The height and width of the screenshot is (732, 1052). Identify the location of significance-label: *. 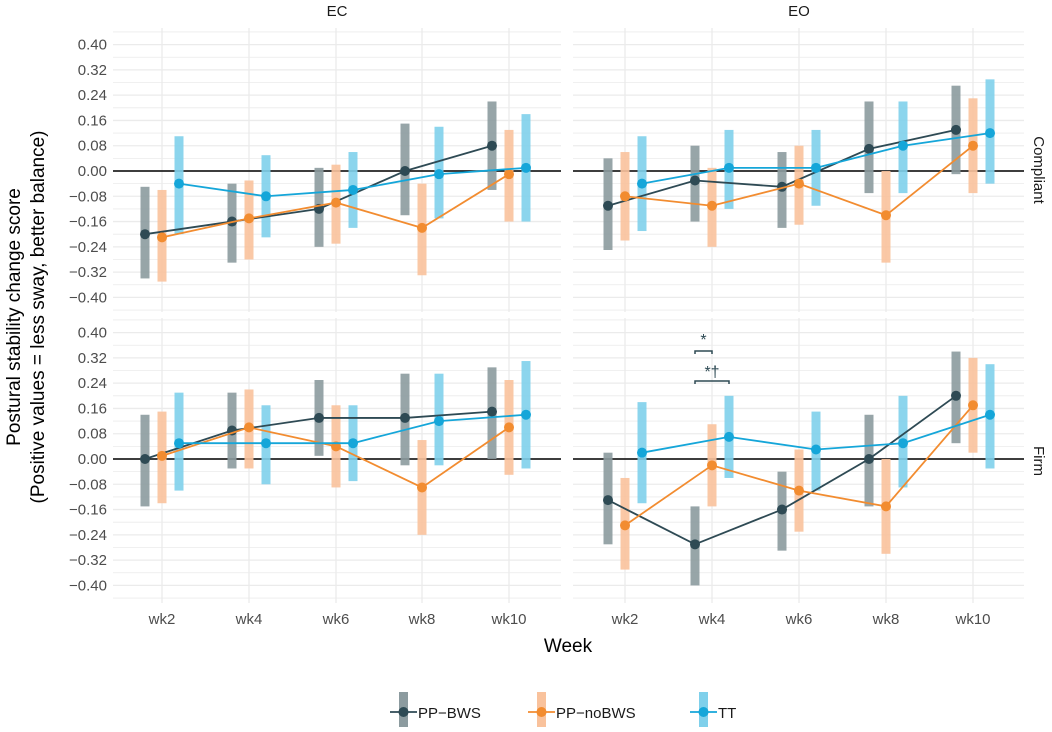
(703, 340).